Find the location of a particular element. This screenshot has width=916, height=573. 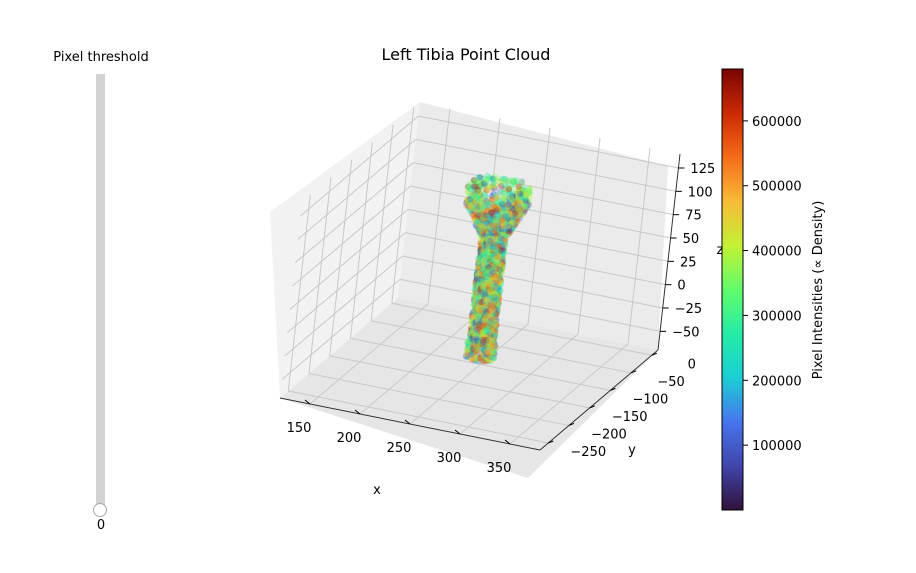

colorbar-tick-label: 600000 is located at coordinates (777, 122).